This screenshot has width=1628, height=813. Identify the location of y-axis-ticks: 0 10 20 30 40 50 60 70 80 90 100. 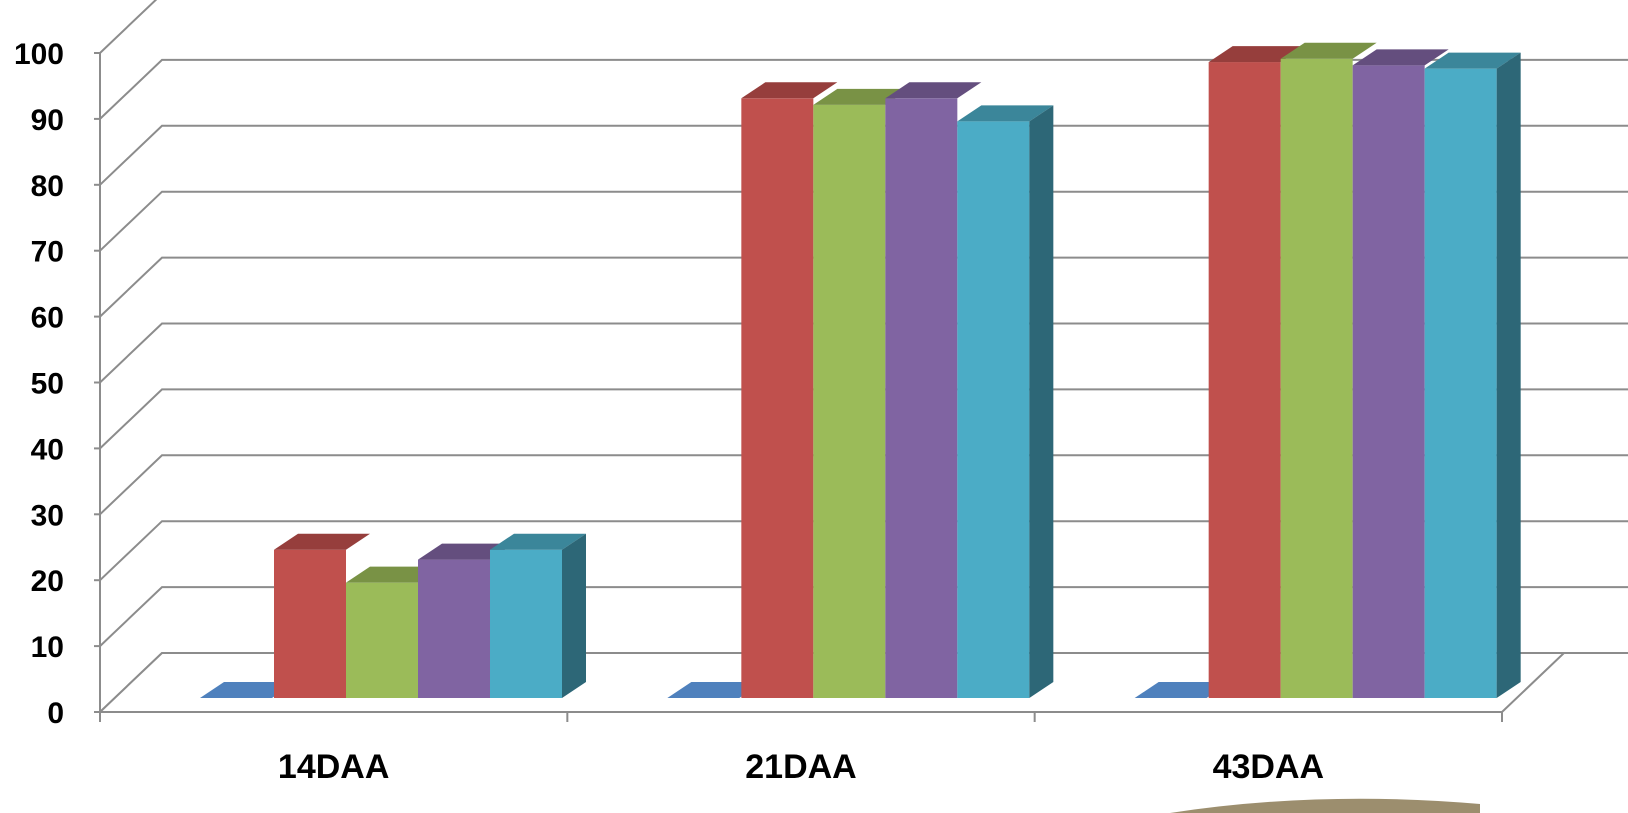
(57, 384).